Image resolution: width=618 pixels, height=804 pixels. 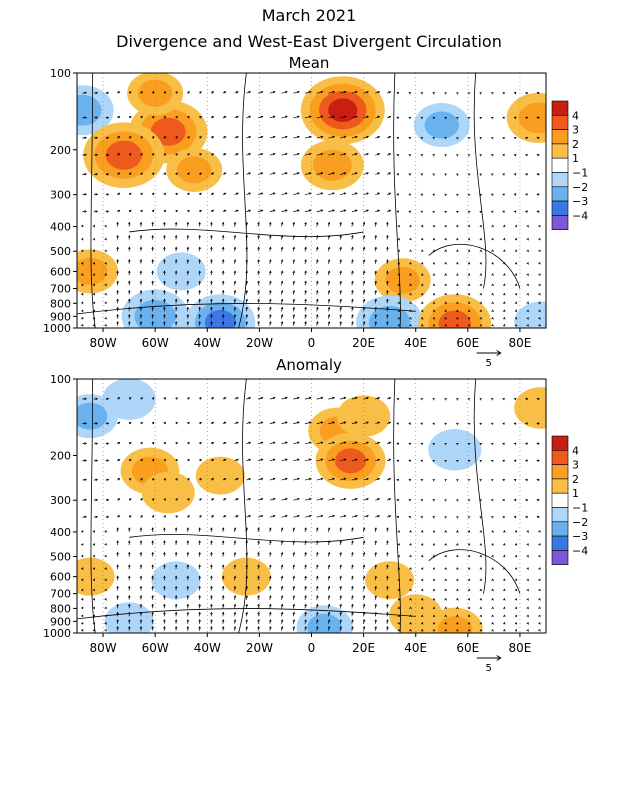 What do you see at coordinates (57, 633) in the screenshot?
I see `y-tick-label: 1000` at bounding box center [57, 633].